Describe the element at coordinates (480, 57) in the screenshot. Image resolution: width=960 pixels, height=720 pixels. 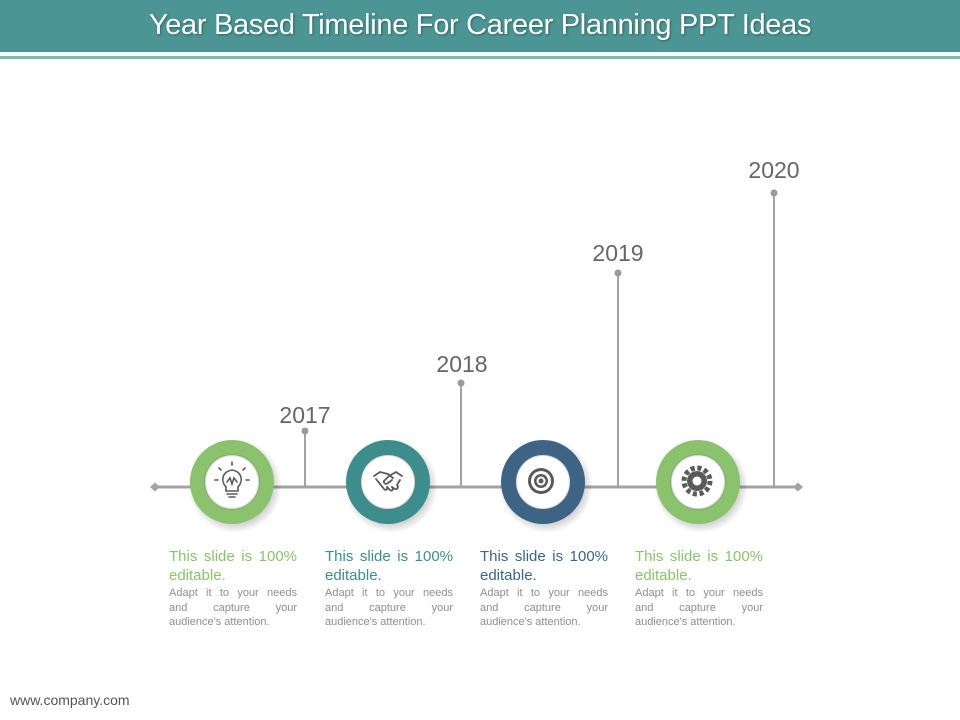
I see `title-underline` at that location.